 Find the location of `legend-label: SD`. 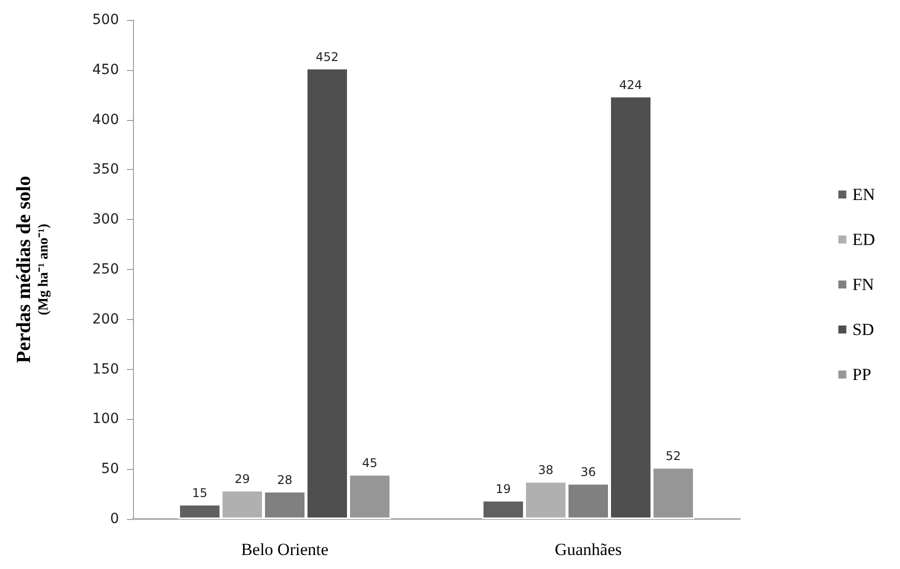

legend-label: SD is located at coordinates (863, 329).